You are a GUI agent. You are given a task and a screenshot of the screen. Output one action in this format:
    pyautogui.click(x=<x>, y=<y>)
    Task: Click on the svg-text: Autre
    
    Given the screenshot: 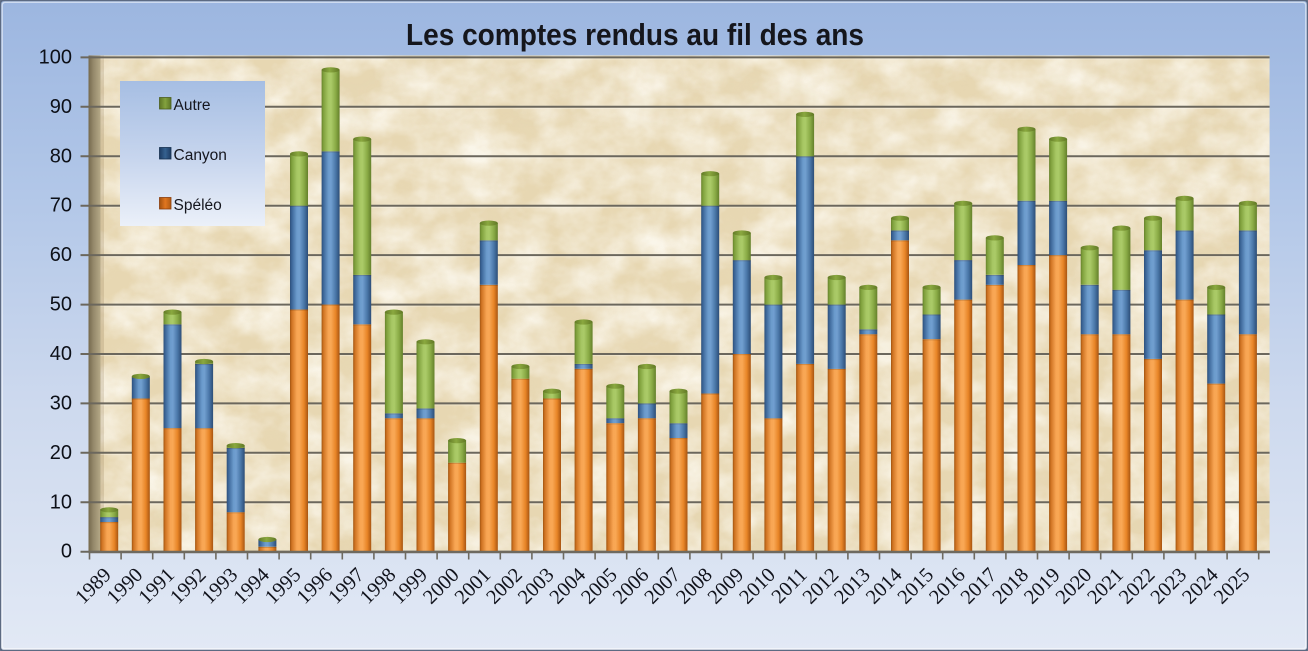 What is the action you would take?
    pyautogui.click(x=192, y=105)
    